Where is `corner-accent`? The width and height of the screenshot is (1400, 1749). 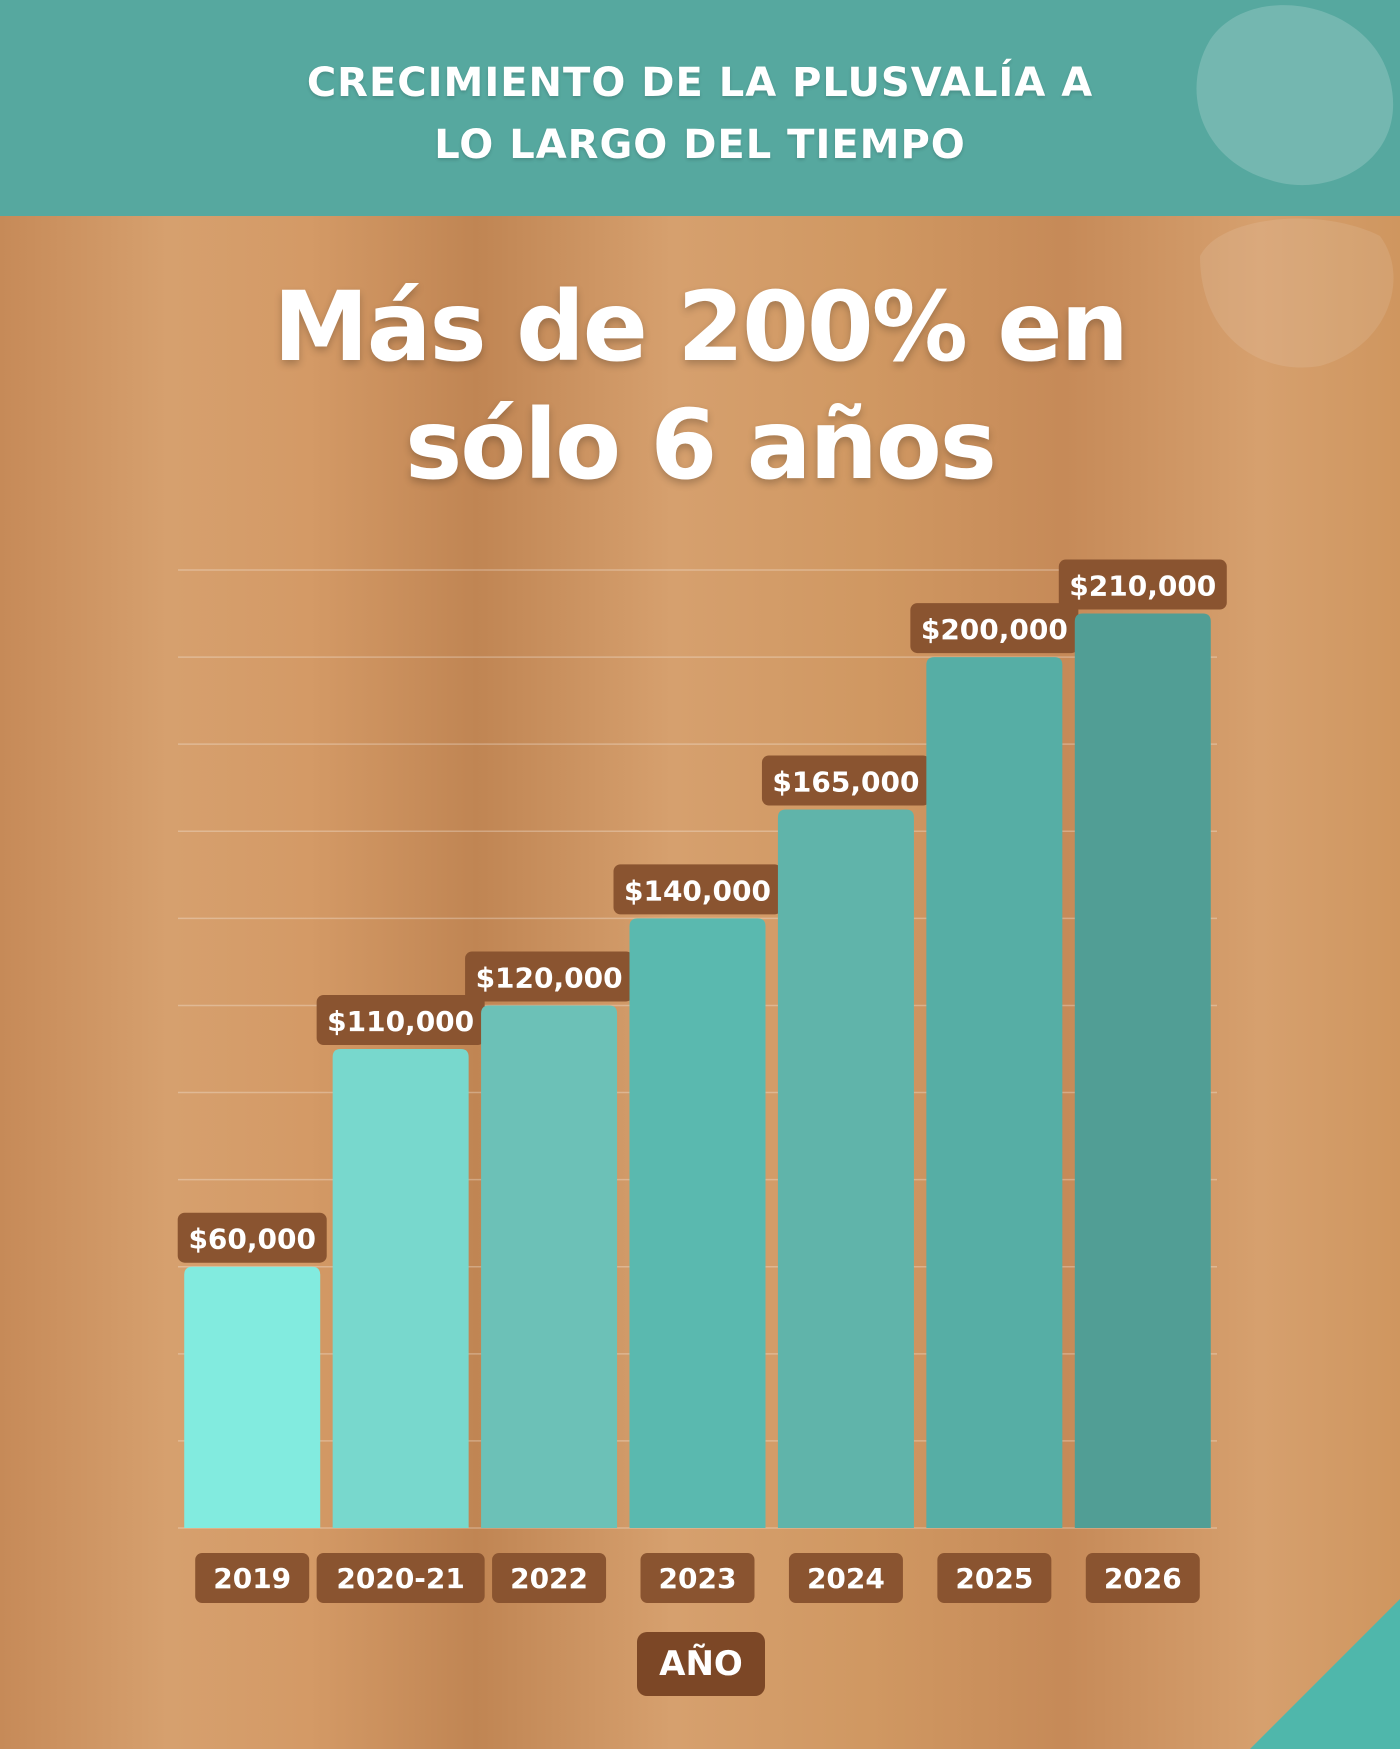 corner-accent is located at coordinates (1325, 1674).